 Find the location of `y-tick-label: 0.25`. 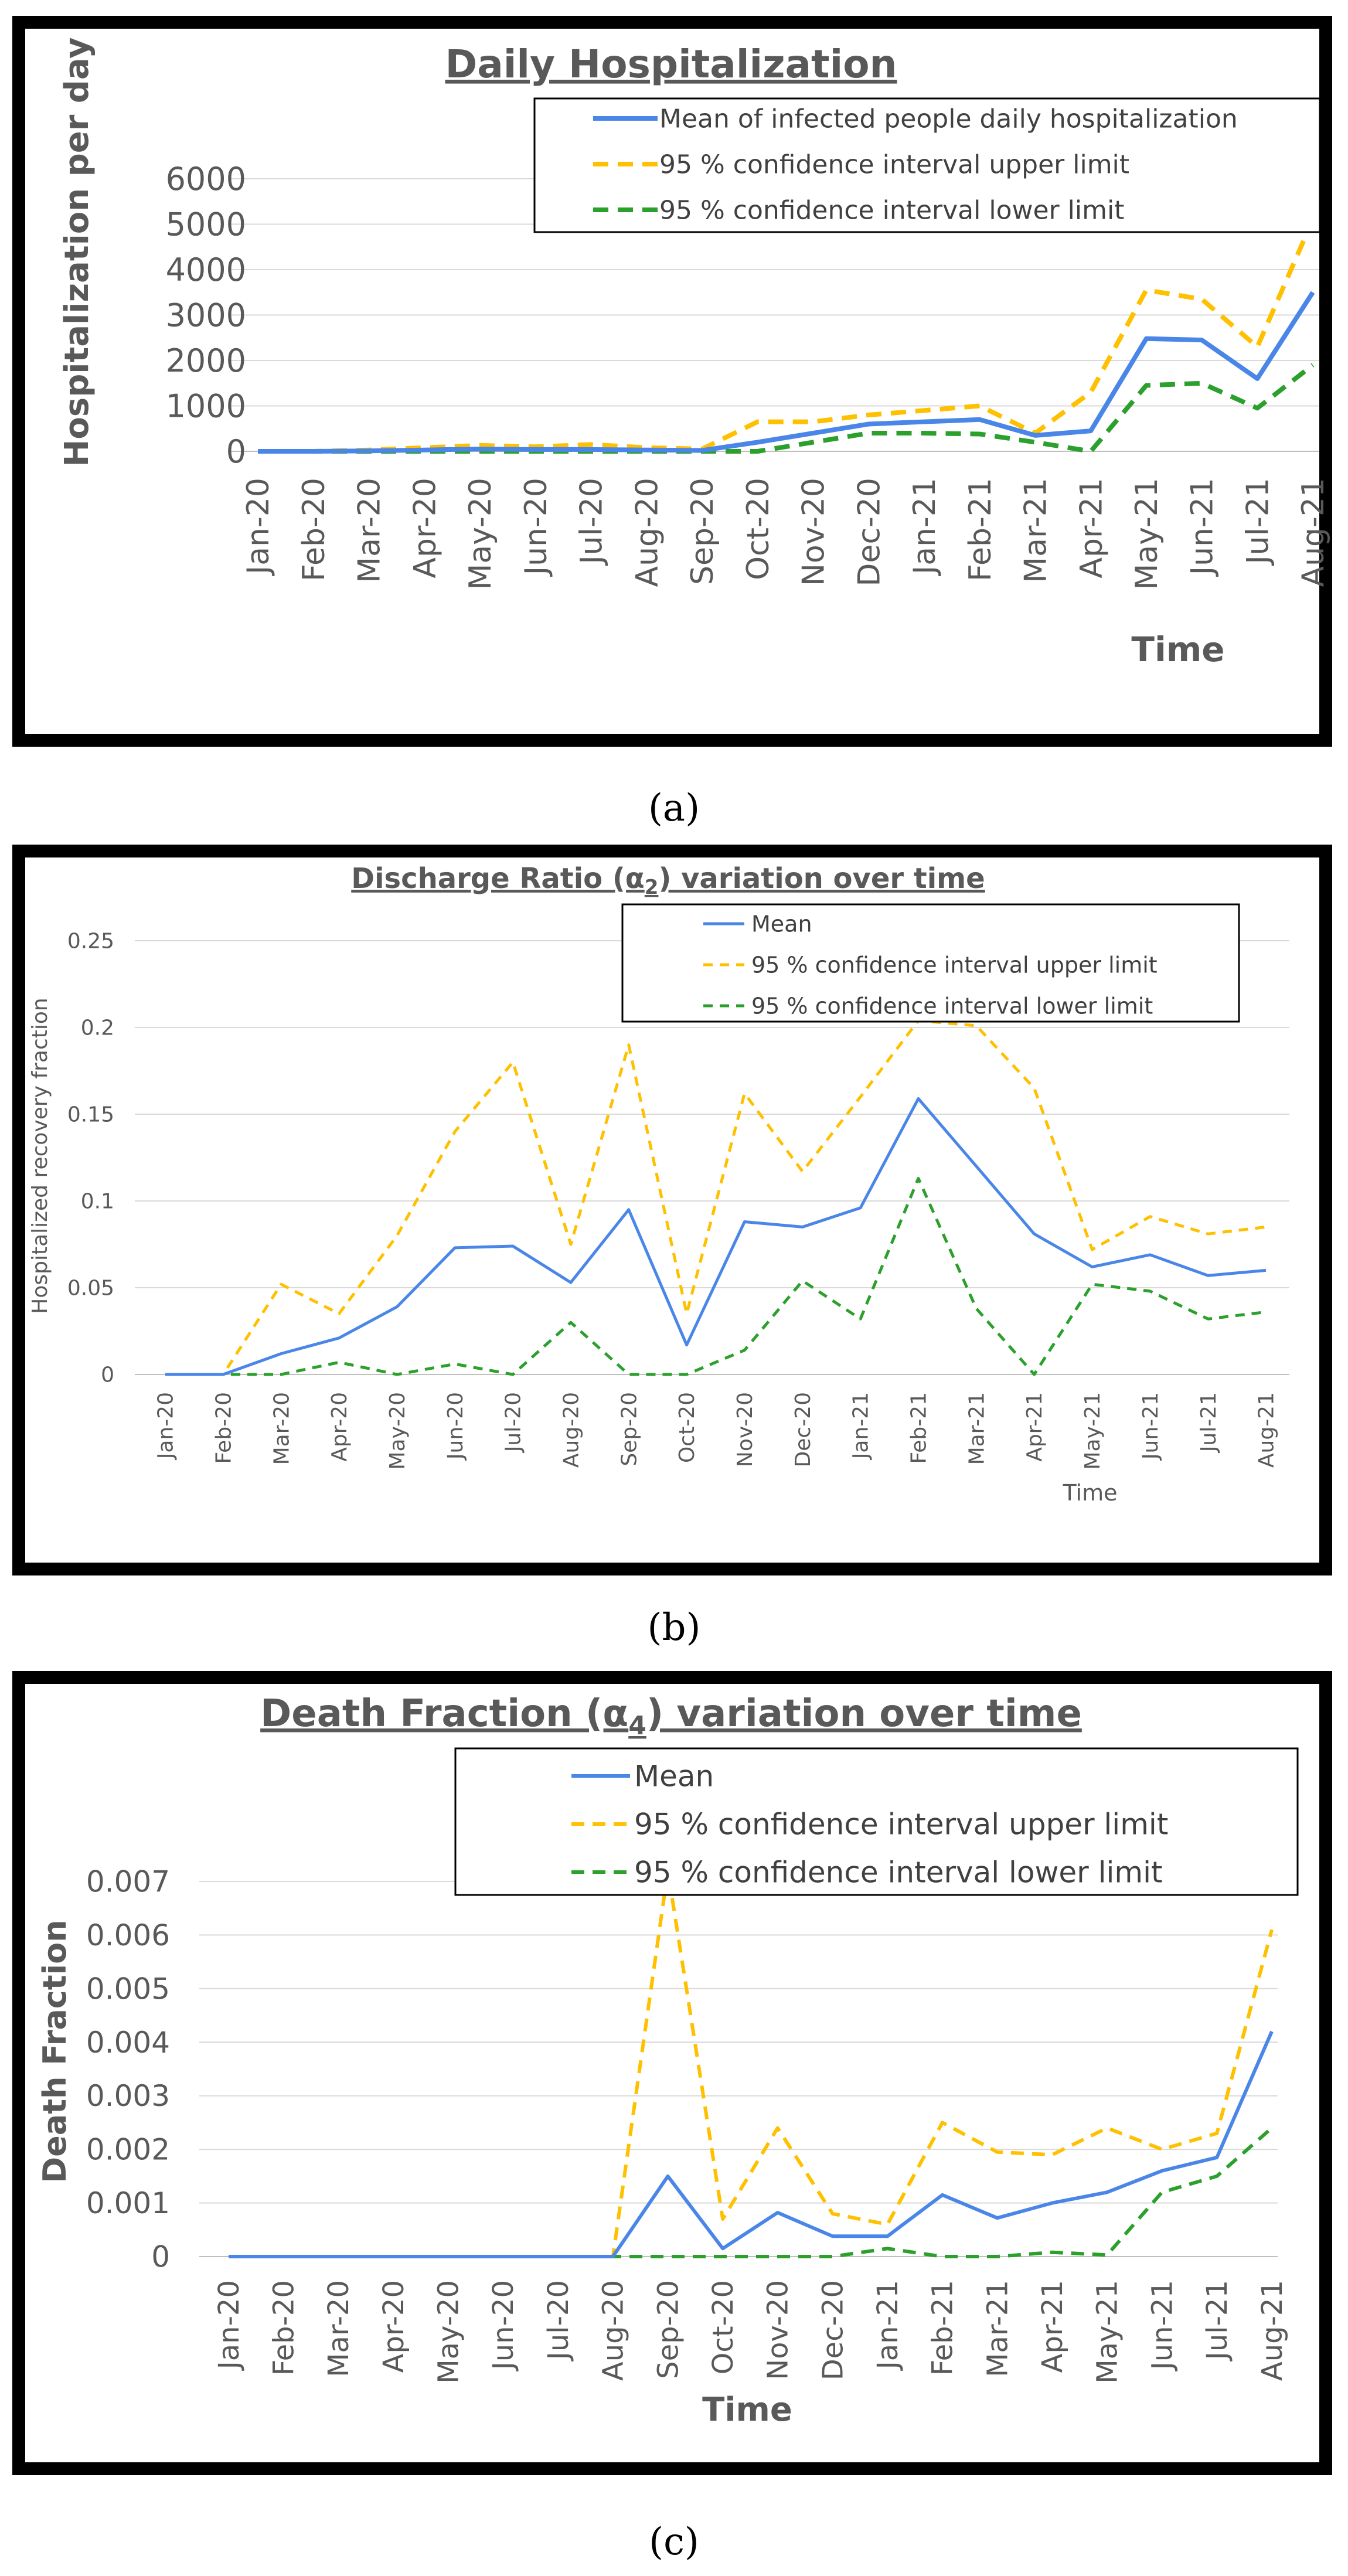

y-tick-label: 0.25 is located at coordinates (90, 942).